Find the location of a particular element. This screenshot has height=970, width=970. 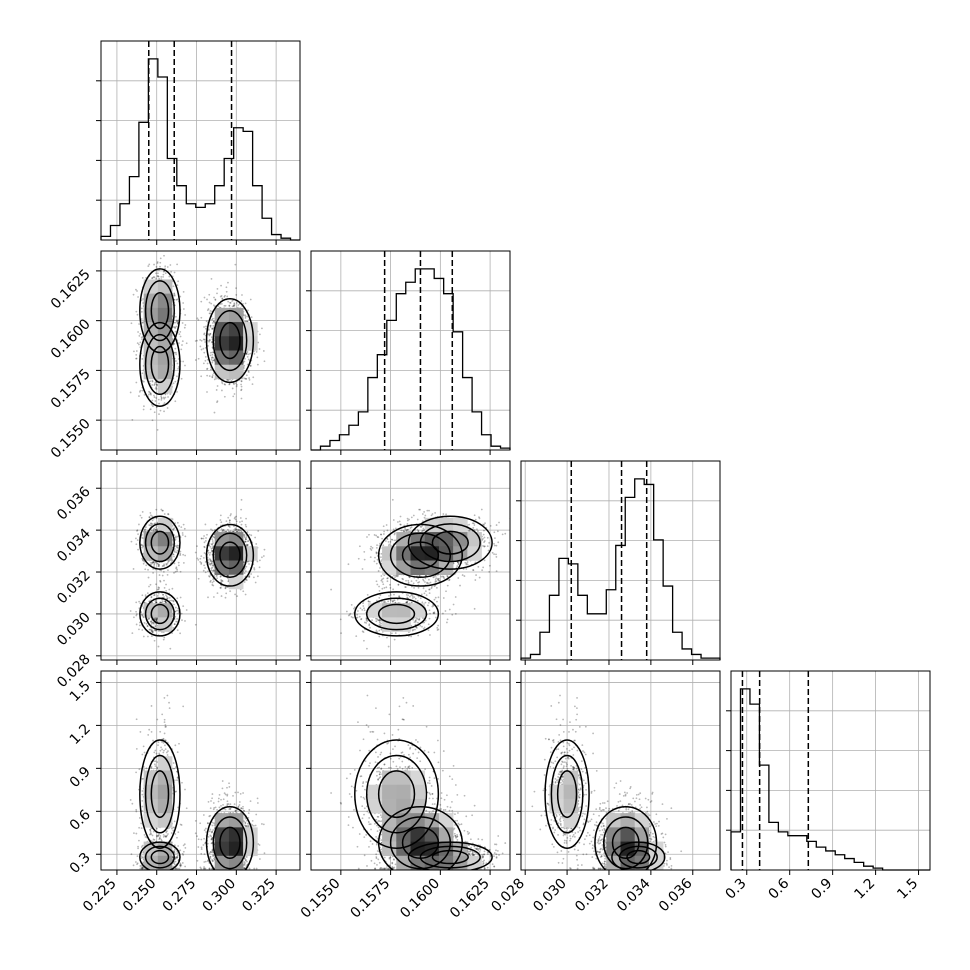

hist-step-p4 is located at coordinates (830, 779).